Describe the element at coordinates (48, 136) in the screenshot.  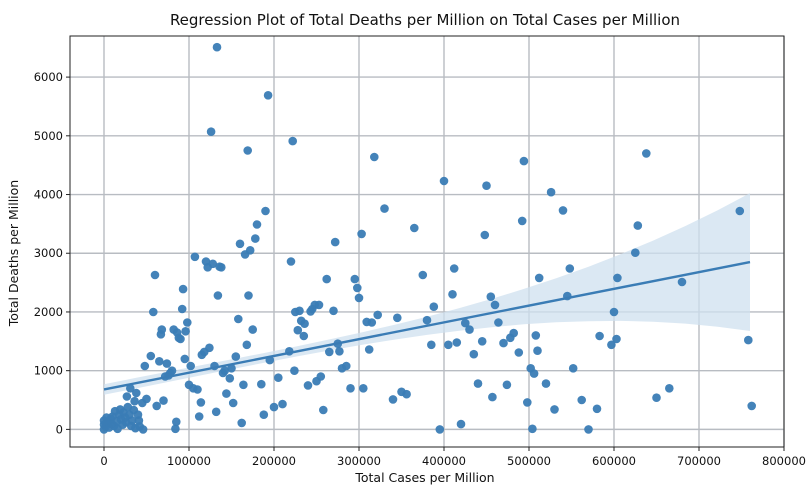
I see `y-tick-label: 5000` at that location.